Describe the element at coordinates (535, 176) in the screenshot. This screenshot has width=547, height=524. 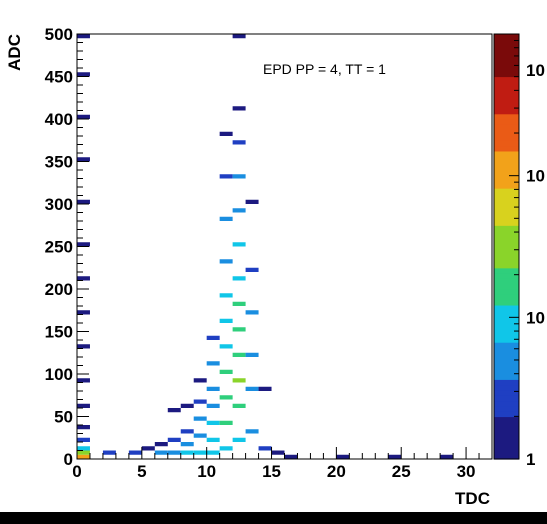
I see `colorbar-tick-label: 10` at that location.